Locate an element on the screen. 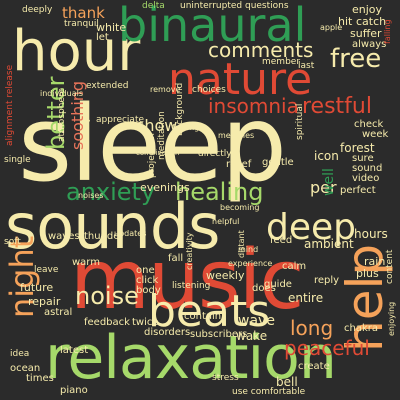 The image size is (400, 400). word-restful: restful is located at coordinates (337, 106).